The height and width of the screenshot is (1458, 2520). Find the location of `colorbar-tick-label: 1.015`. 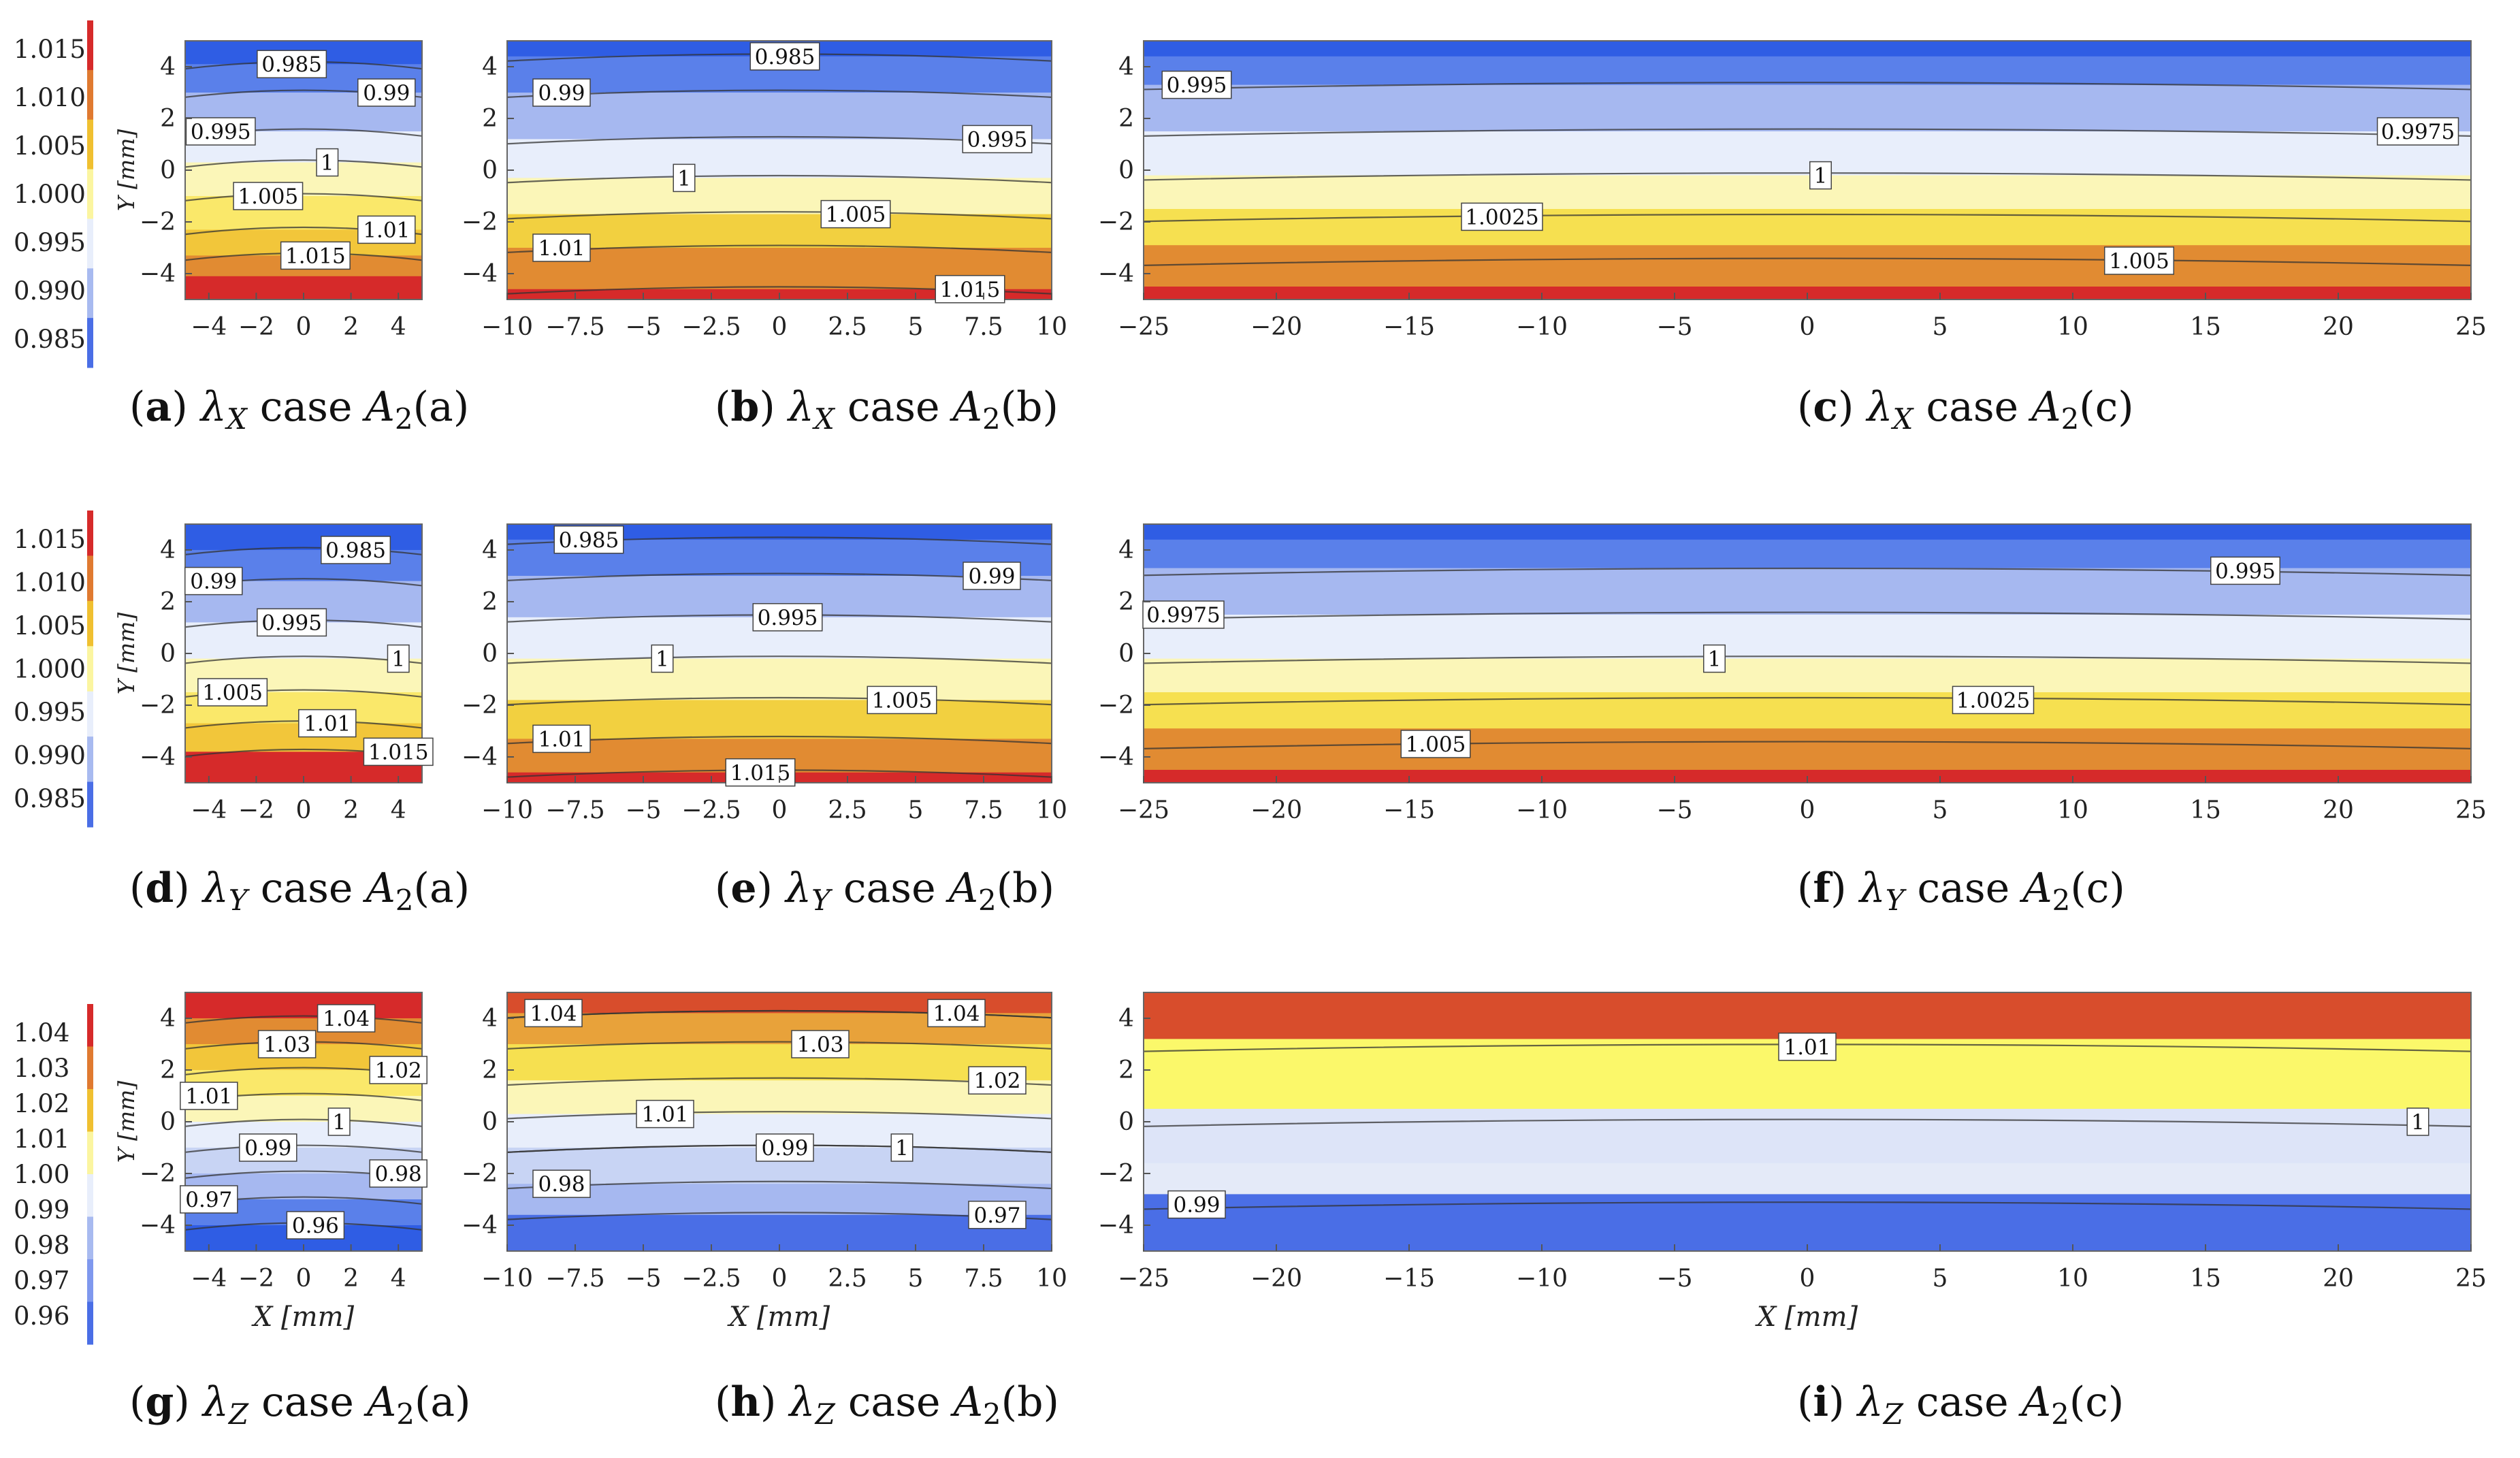

colorbar-tick-label: 1.015 is located at coordinates (50, 50).